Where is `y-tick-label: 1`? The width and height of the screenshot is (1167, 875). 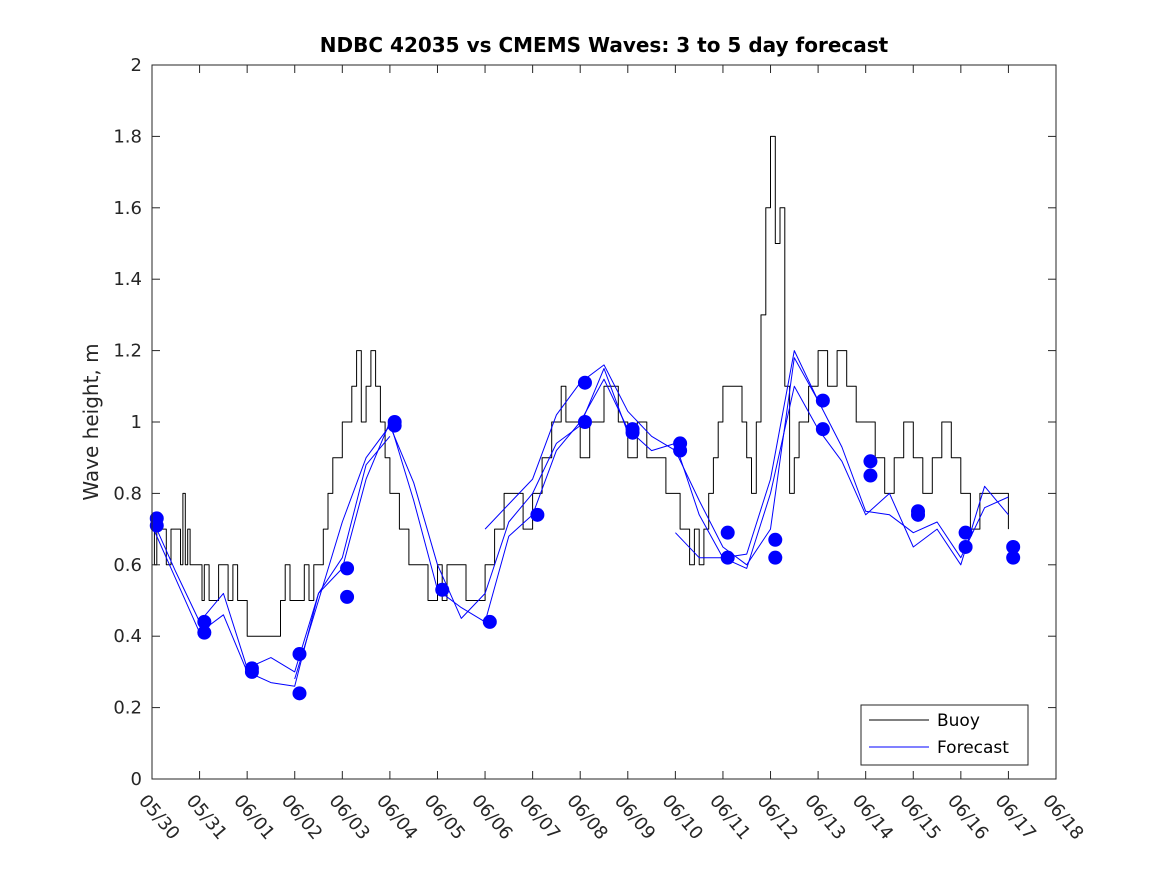
y-tick-label: 1 is located at coordinates (136, 422).